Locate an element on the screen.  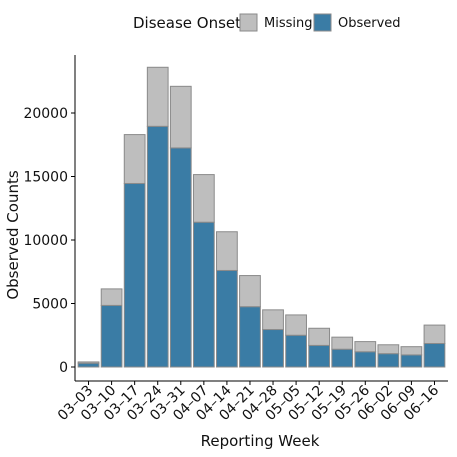
x-axis-title: Reporting Week is located at coordinates (260, 441).